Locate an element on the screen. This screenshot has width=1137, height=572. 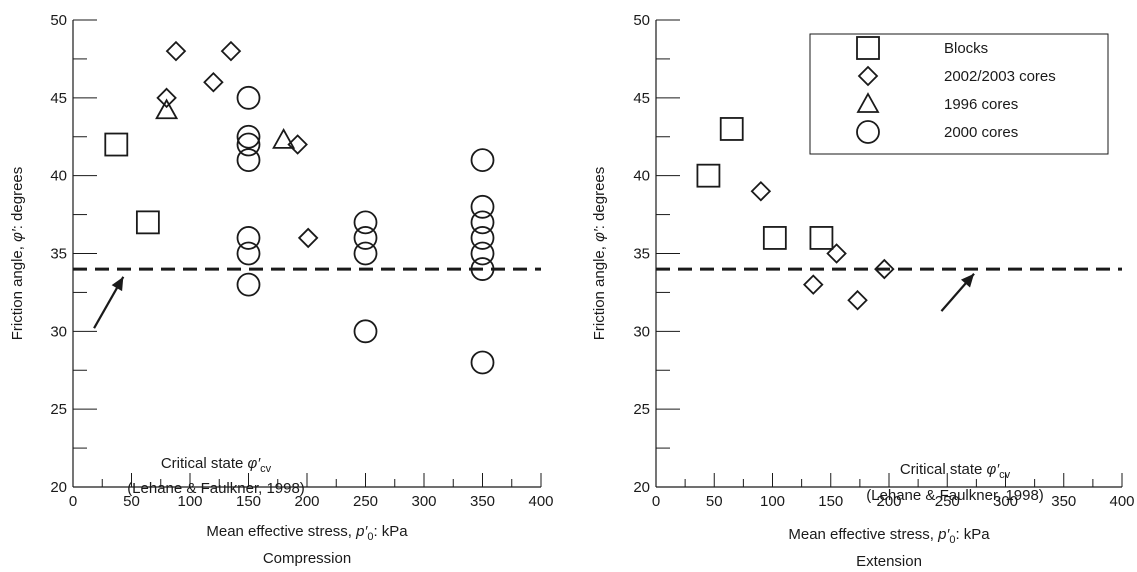
legend-label-1996-cores: 1996 cores is located at coordinates (981, 104).